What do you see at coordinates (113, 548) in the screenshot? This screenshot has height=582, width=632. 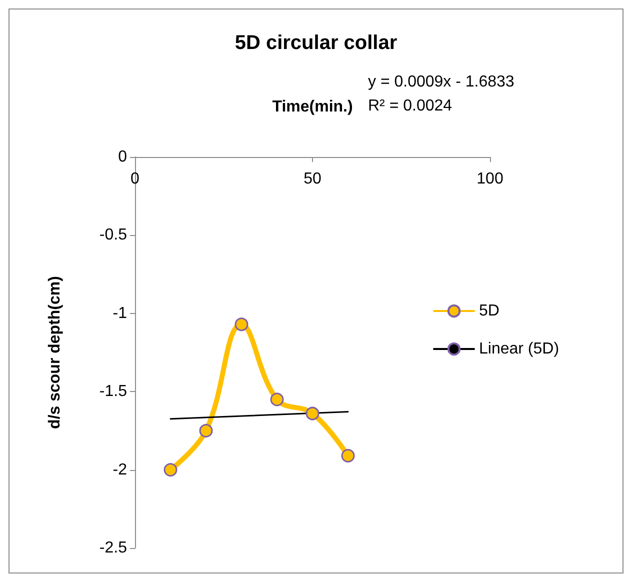 I see `y-tick-label: -2.5` at bounding box center [113, 548].